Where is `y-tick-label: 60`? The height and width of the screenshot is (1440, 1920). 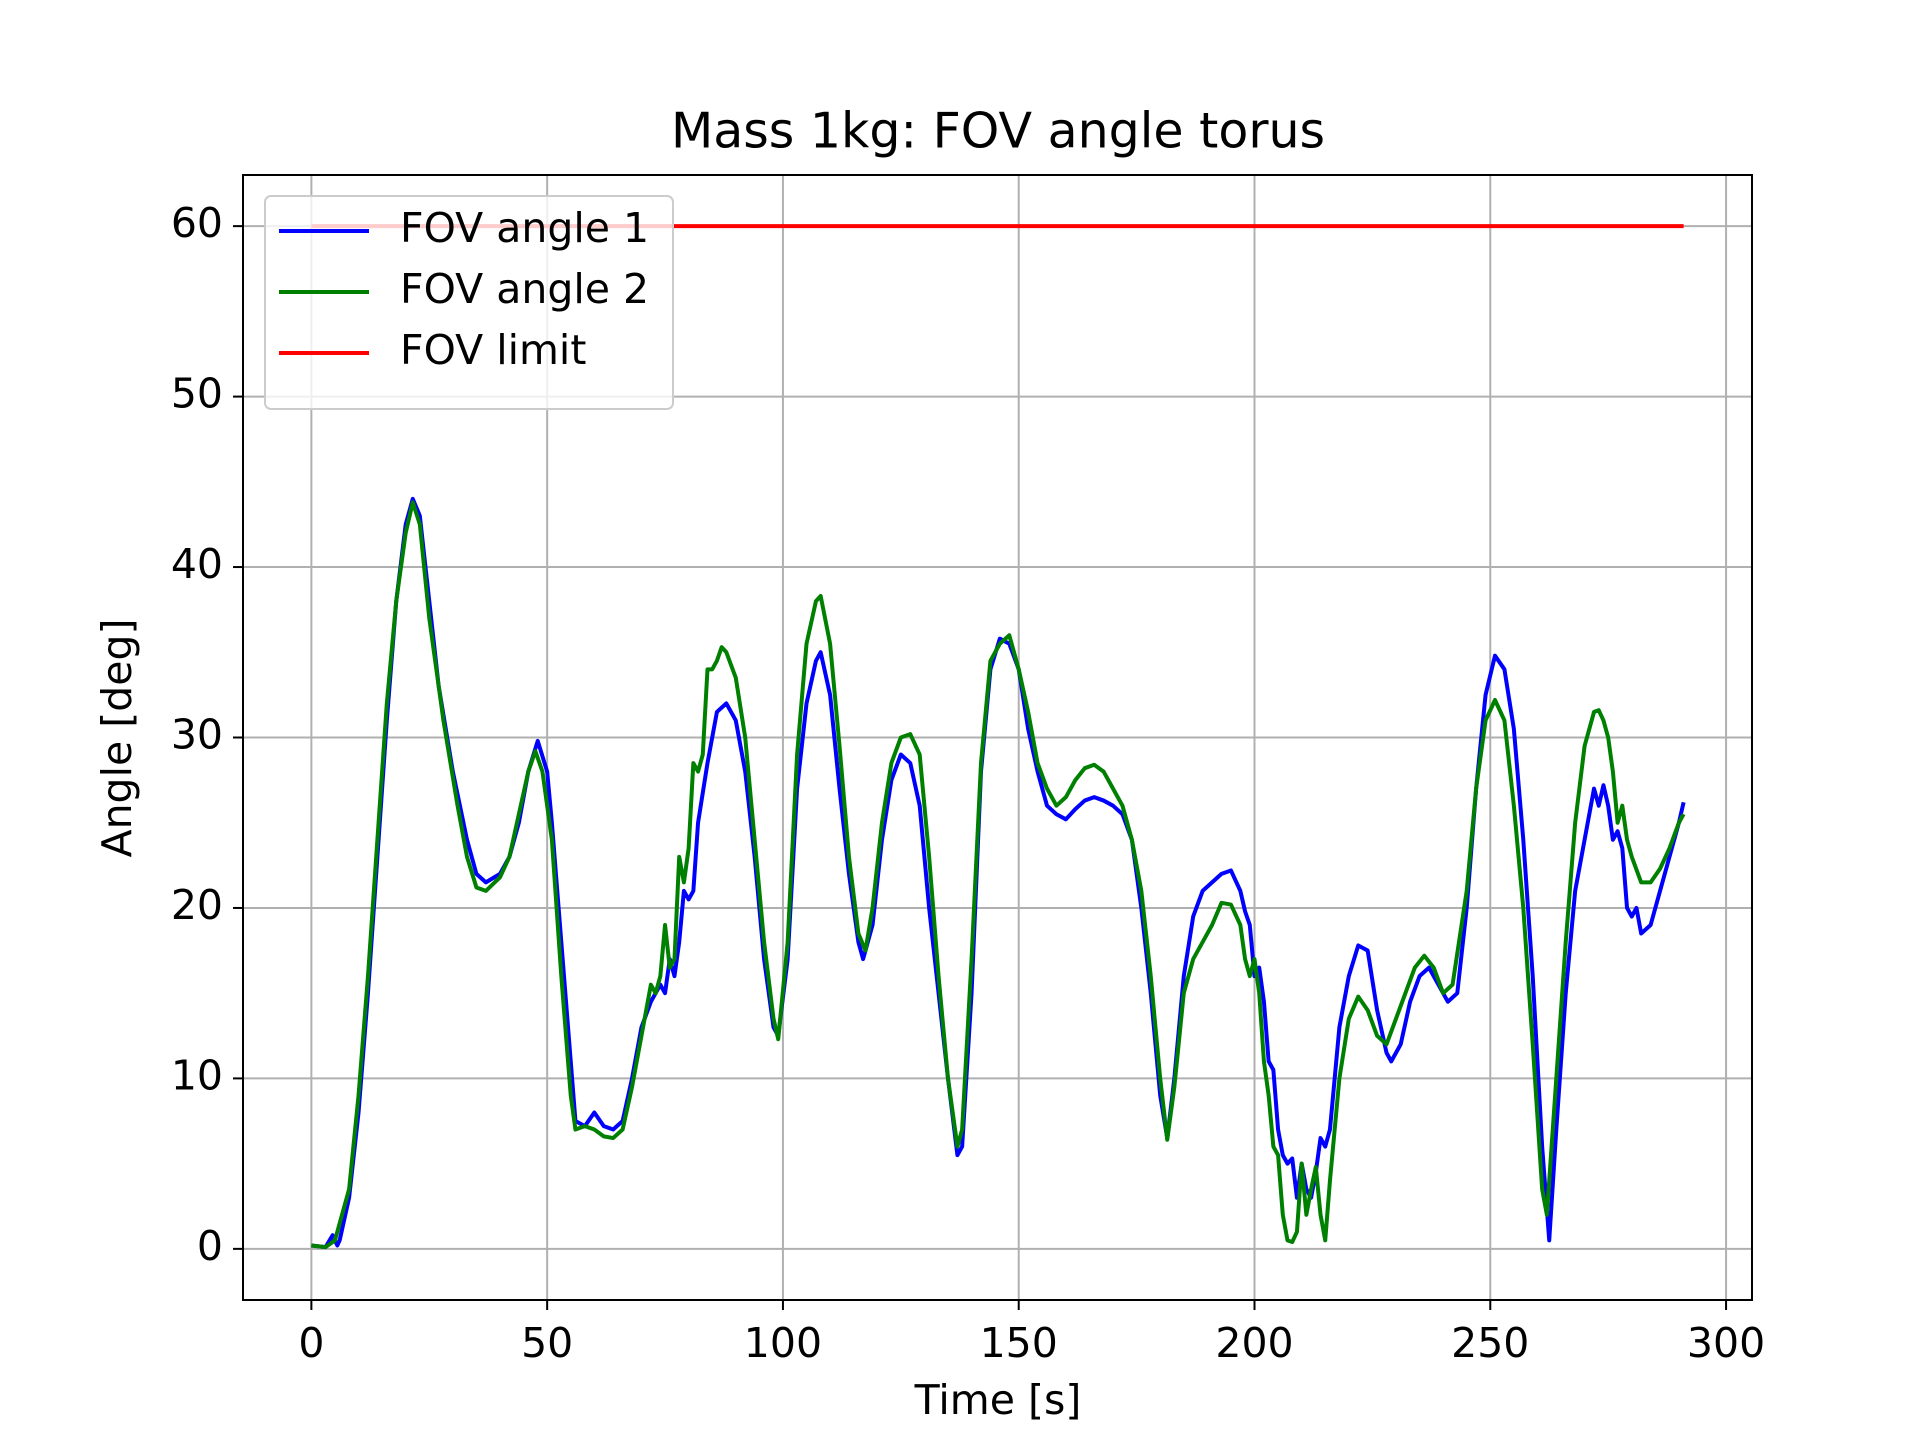
y-tick-label: 60 is located at coordinates (197, 223).